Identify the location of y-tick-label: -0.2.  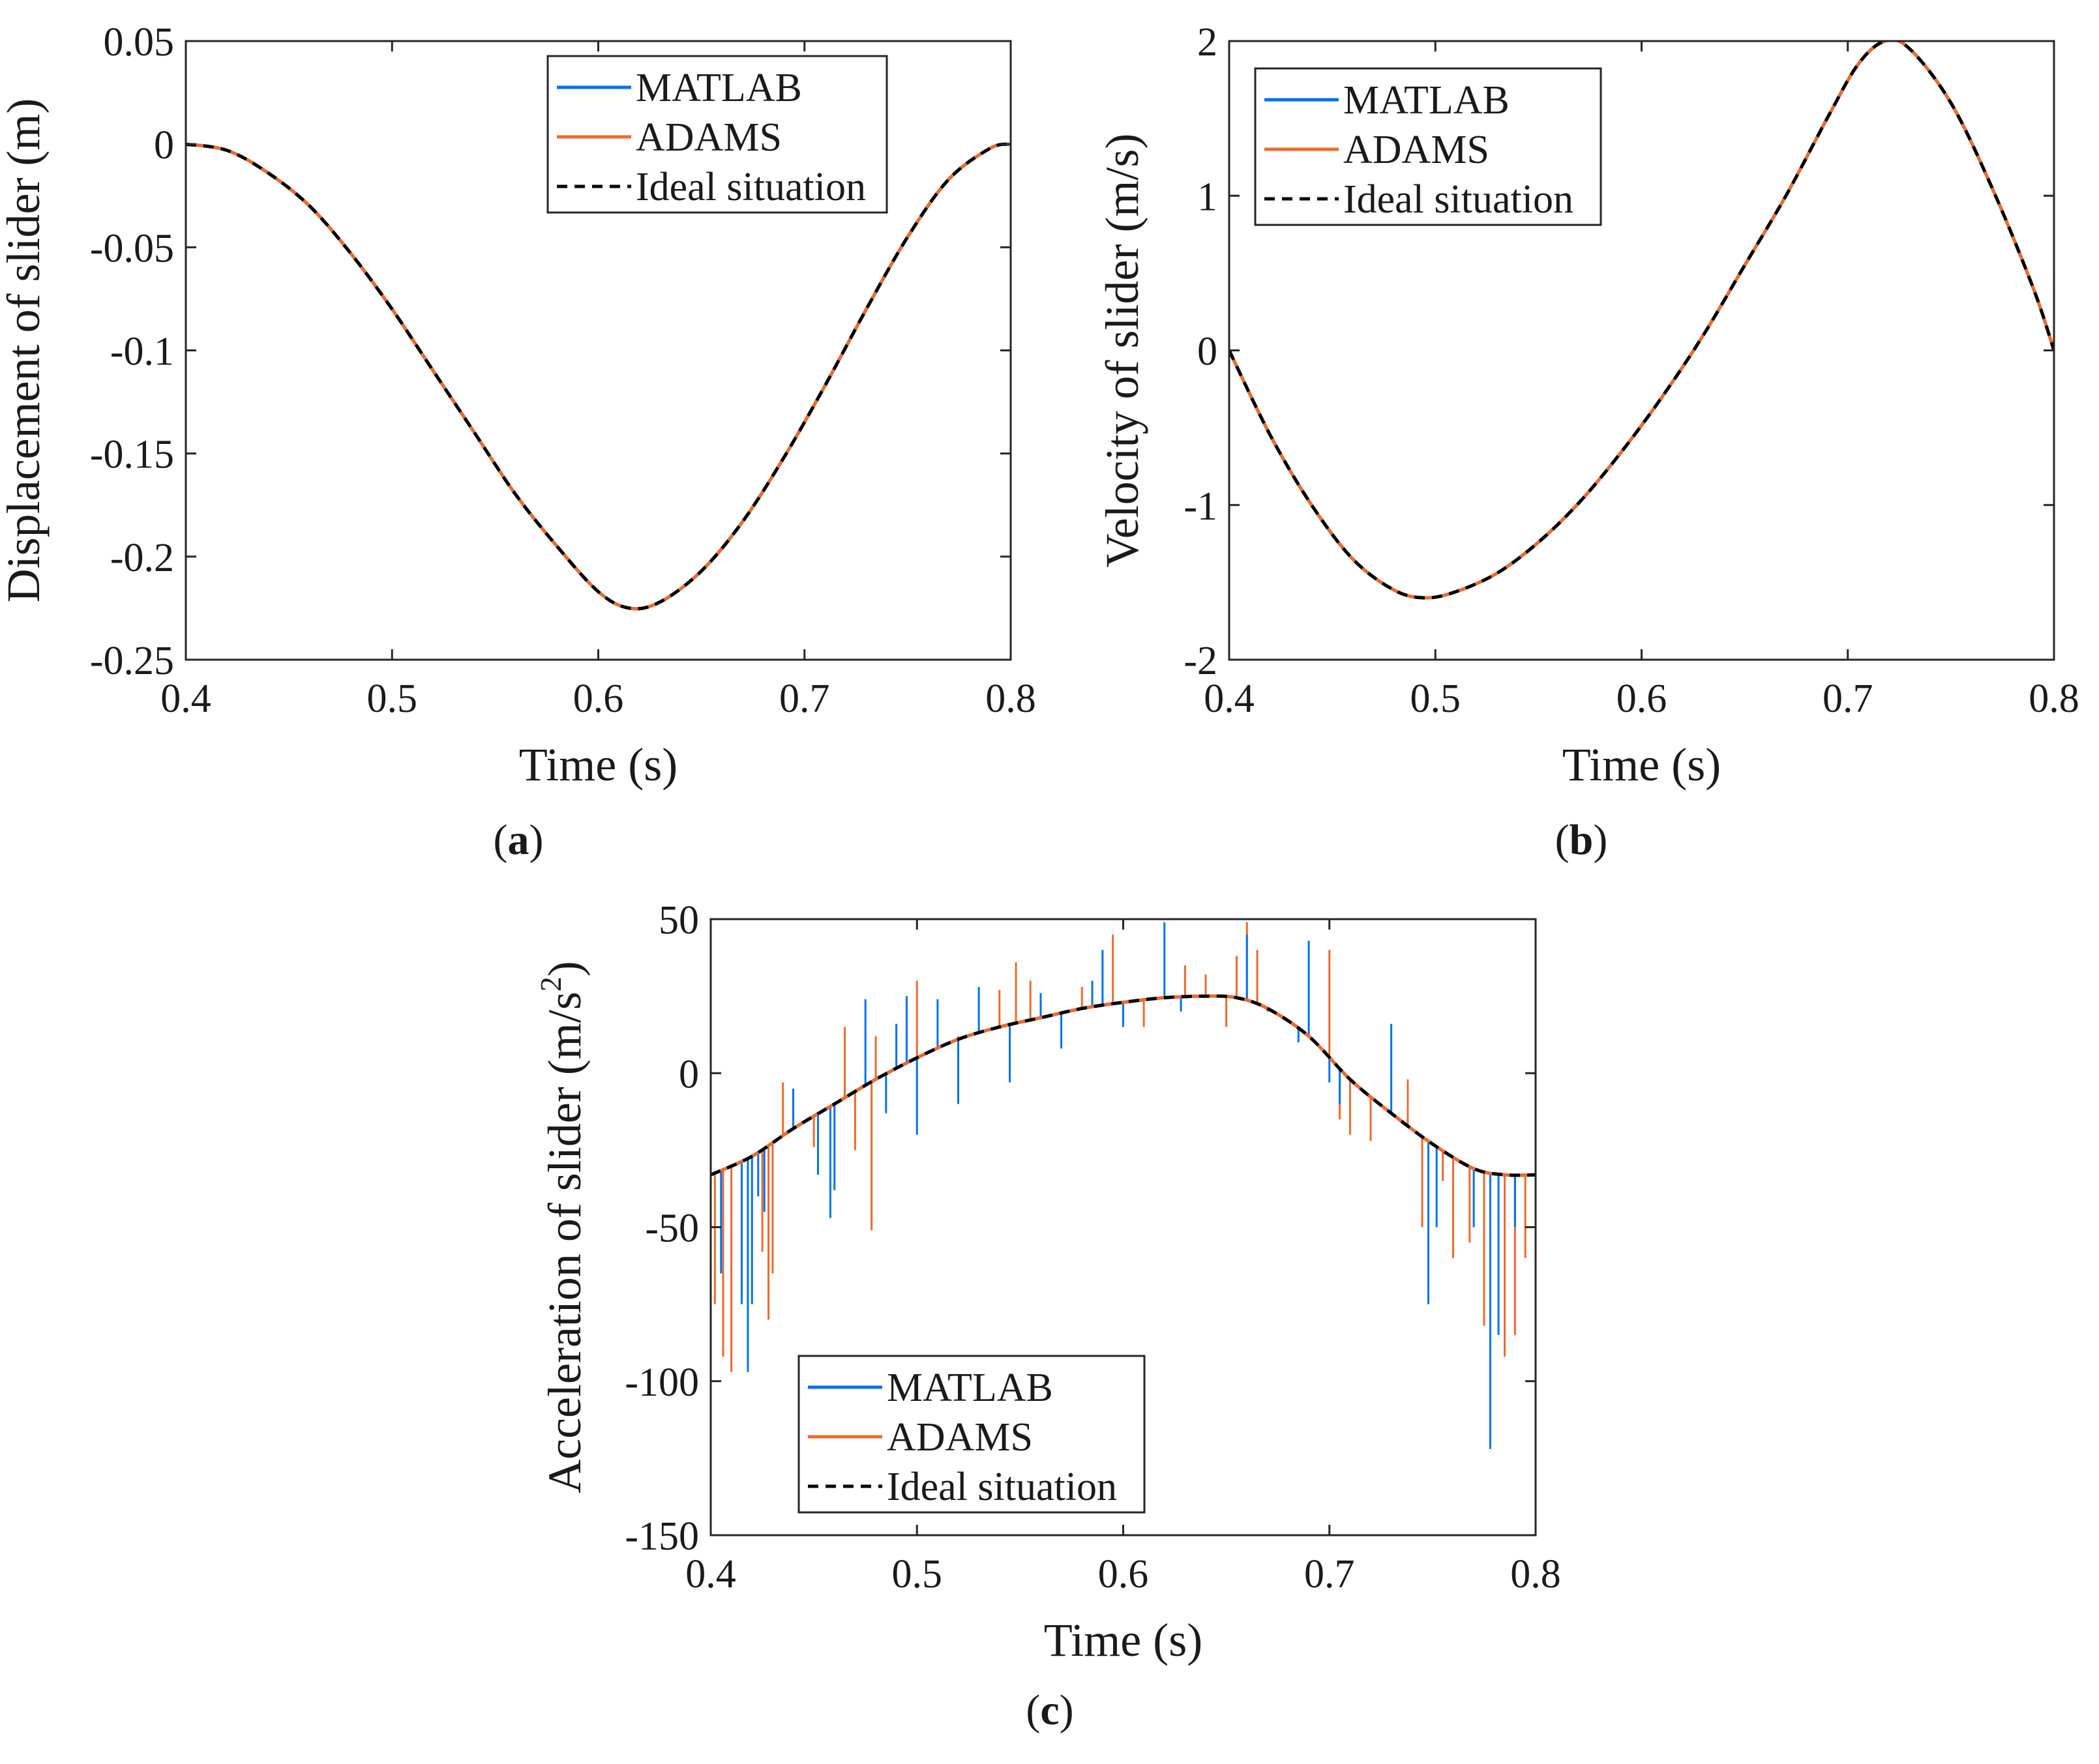
(142, 558).